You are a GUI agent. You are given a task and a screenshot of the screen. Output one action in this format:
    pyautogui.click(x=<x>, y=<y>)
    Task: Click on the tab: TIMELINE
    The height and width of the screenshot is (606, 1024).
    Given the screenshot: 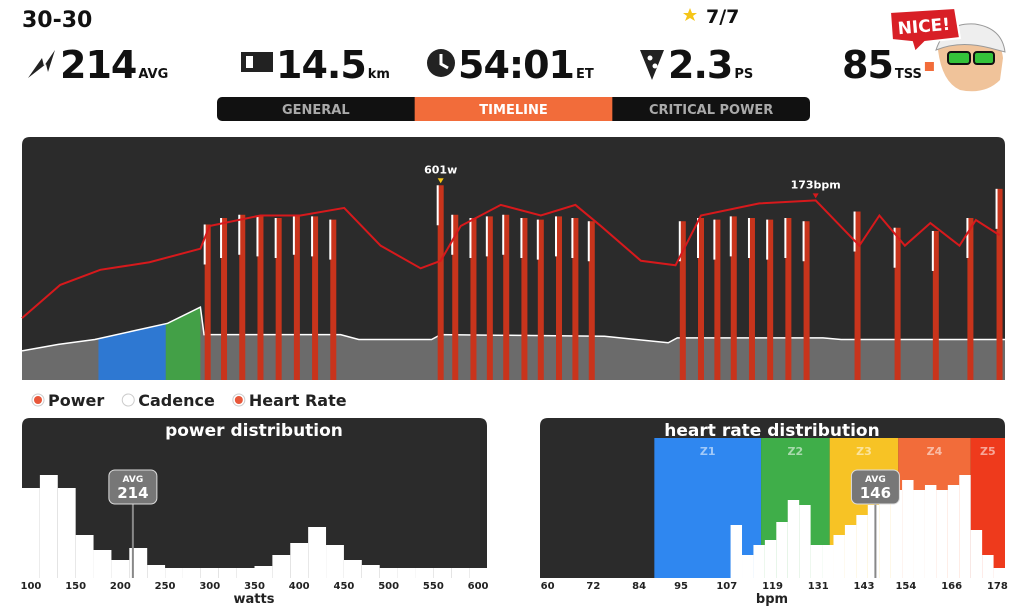 What is the action you would take?
    pyautogui.click(x=513, y=110)
    